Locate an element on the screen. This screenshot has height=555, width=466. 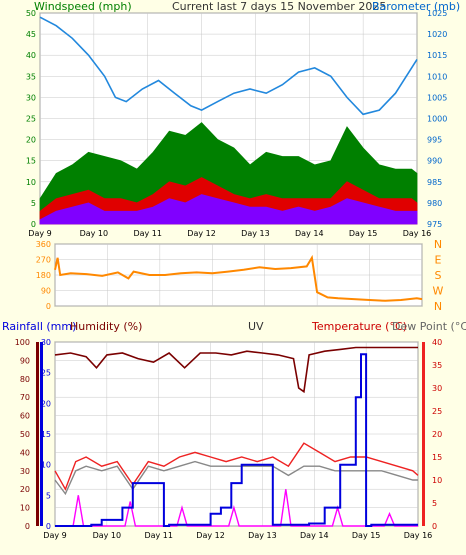
humidity-axis-title: Humidity (%) is located at coordinates (106, 326).